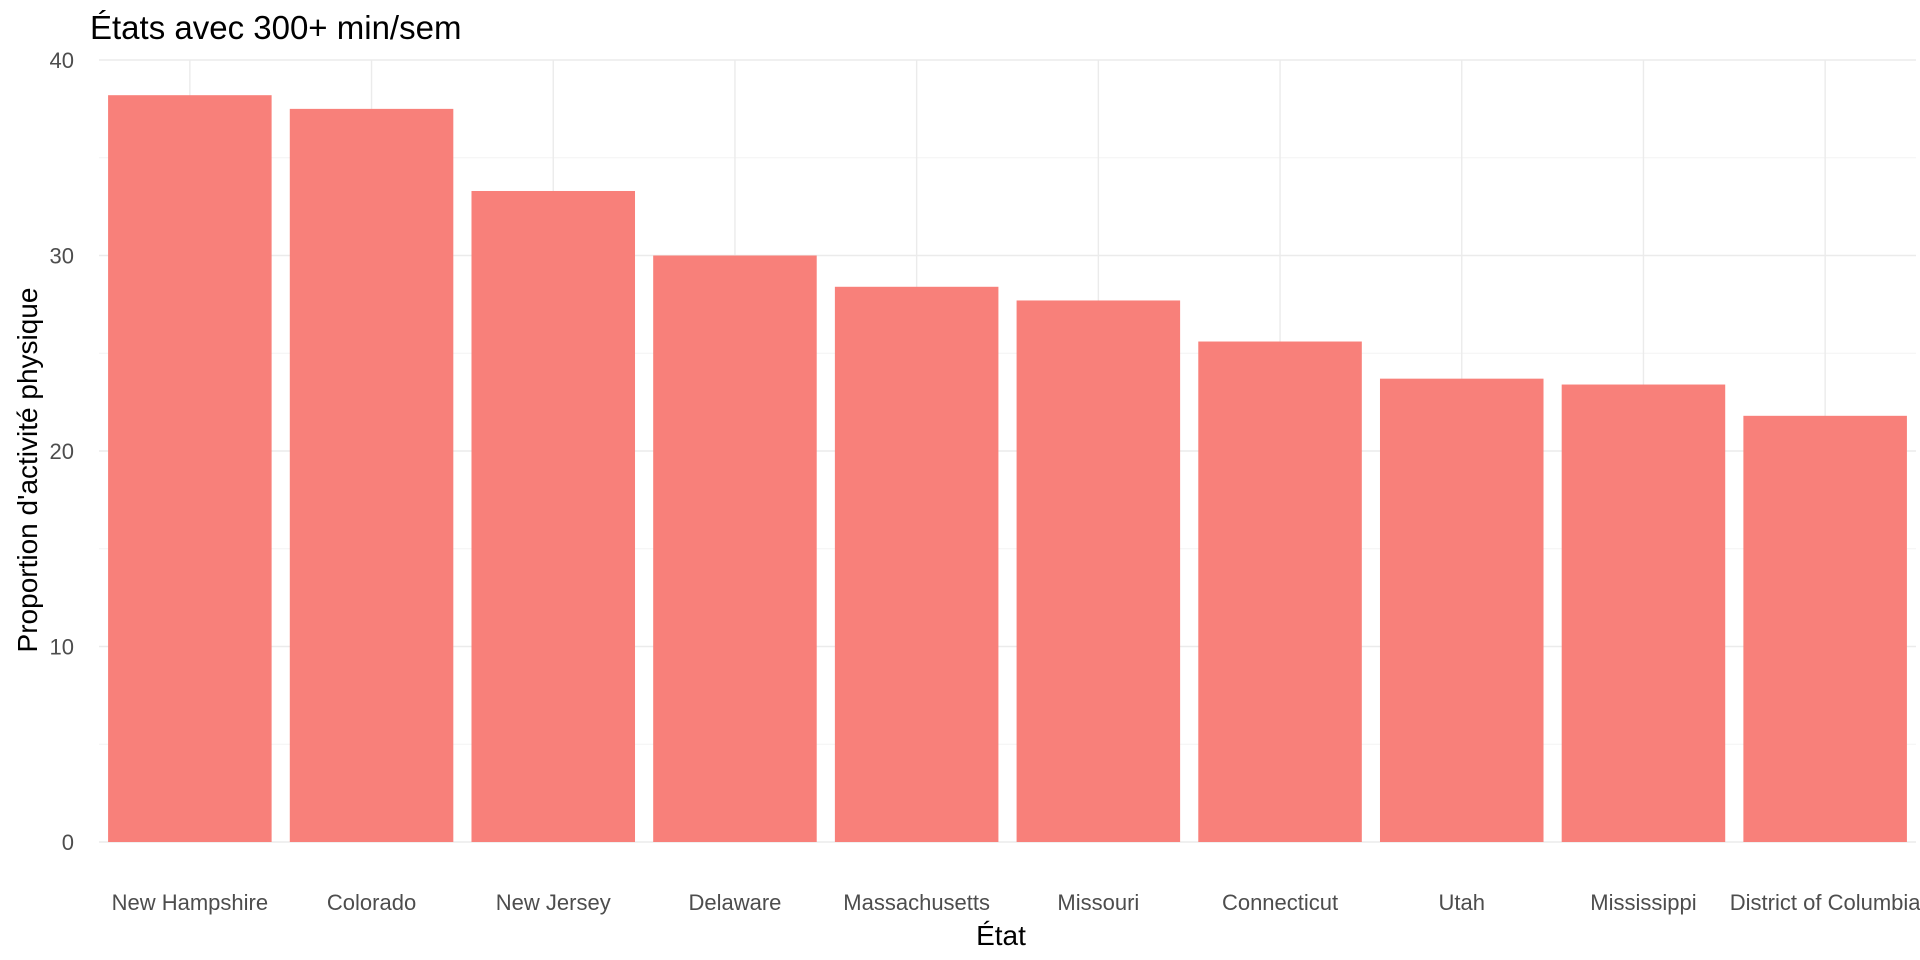 The height and width of the screenshot is (960, 1920). What do you see at coordinates (1098, 902) in the screenshot?
I see `x-tick-label: Missouri` at bounding box center [1098, 902].